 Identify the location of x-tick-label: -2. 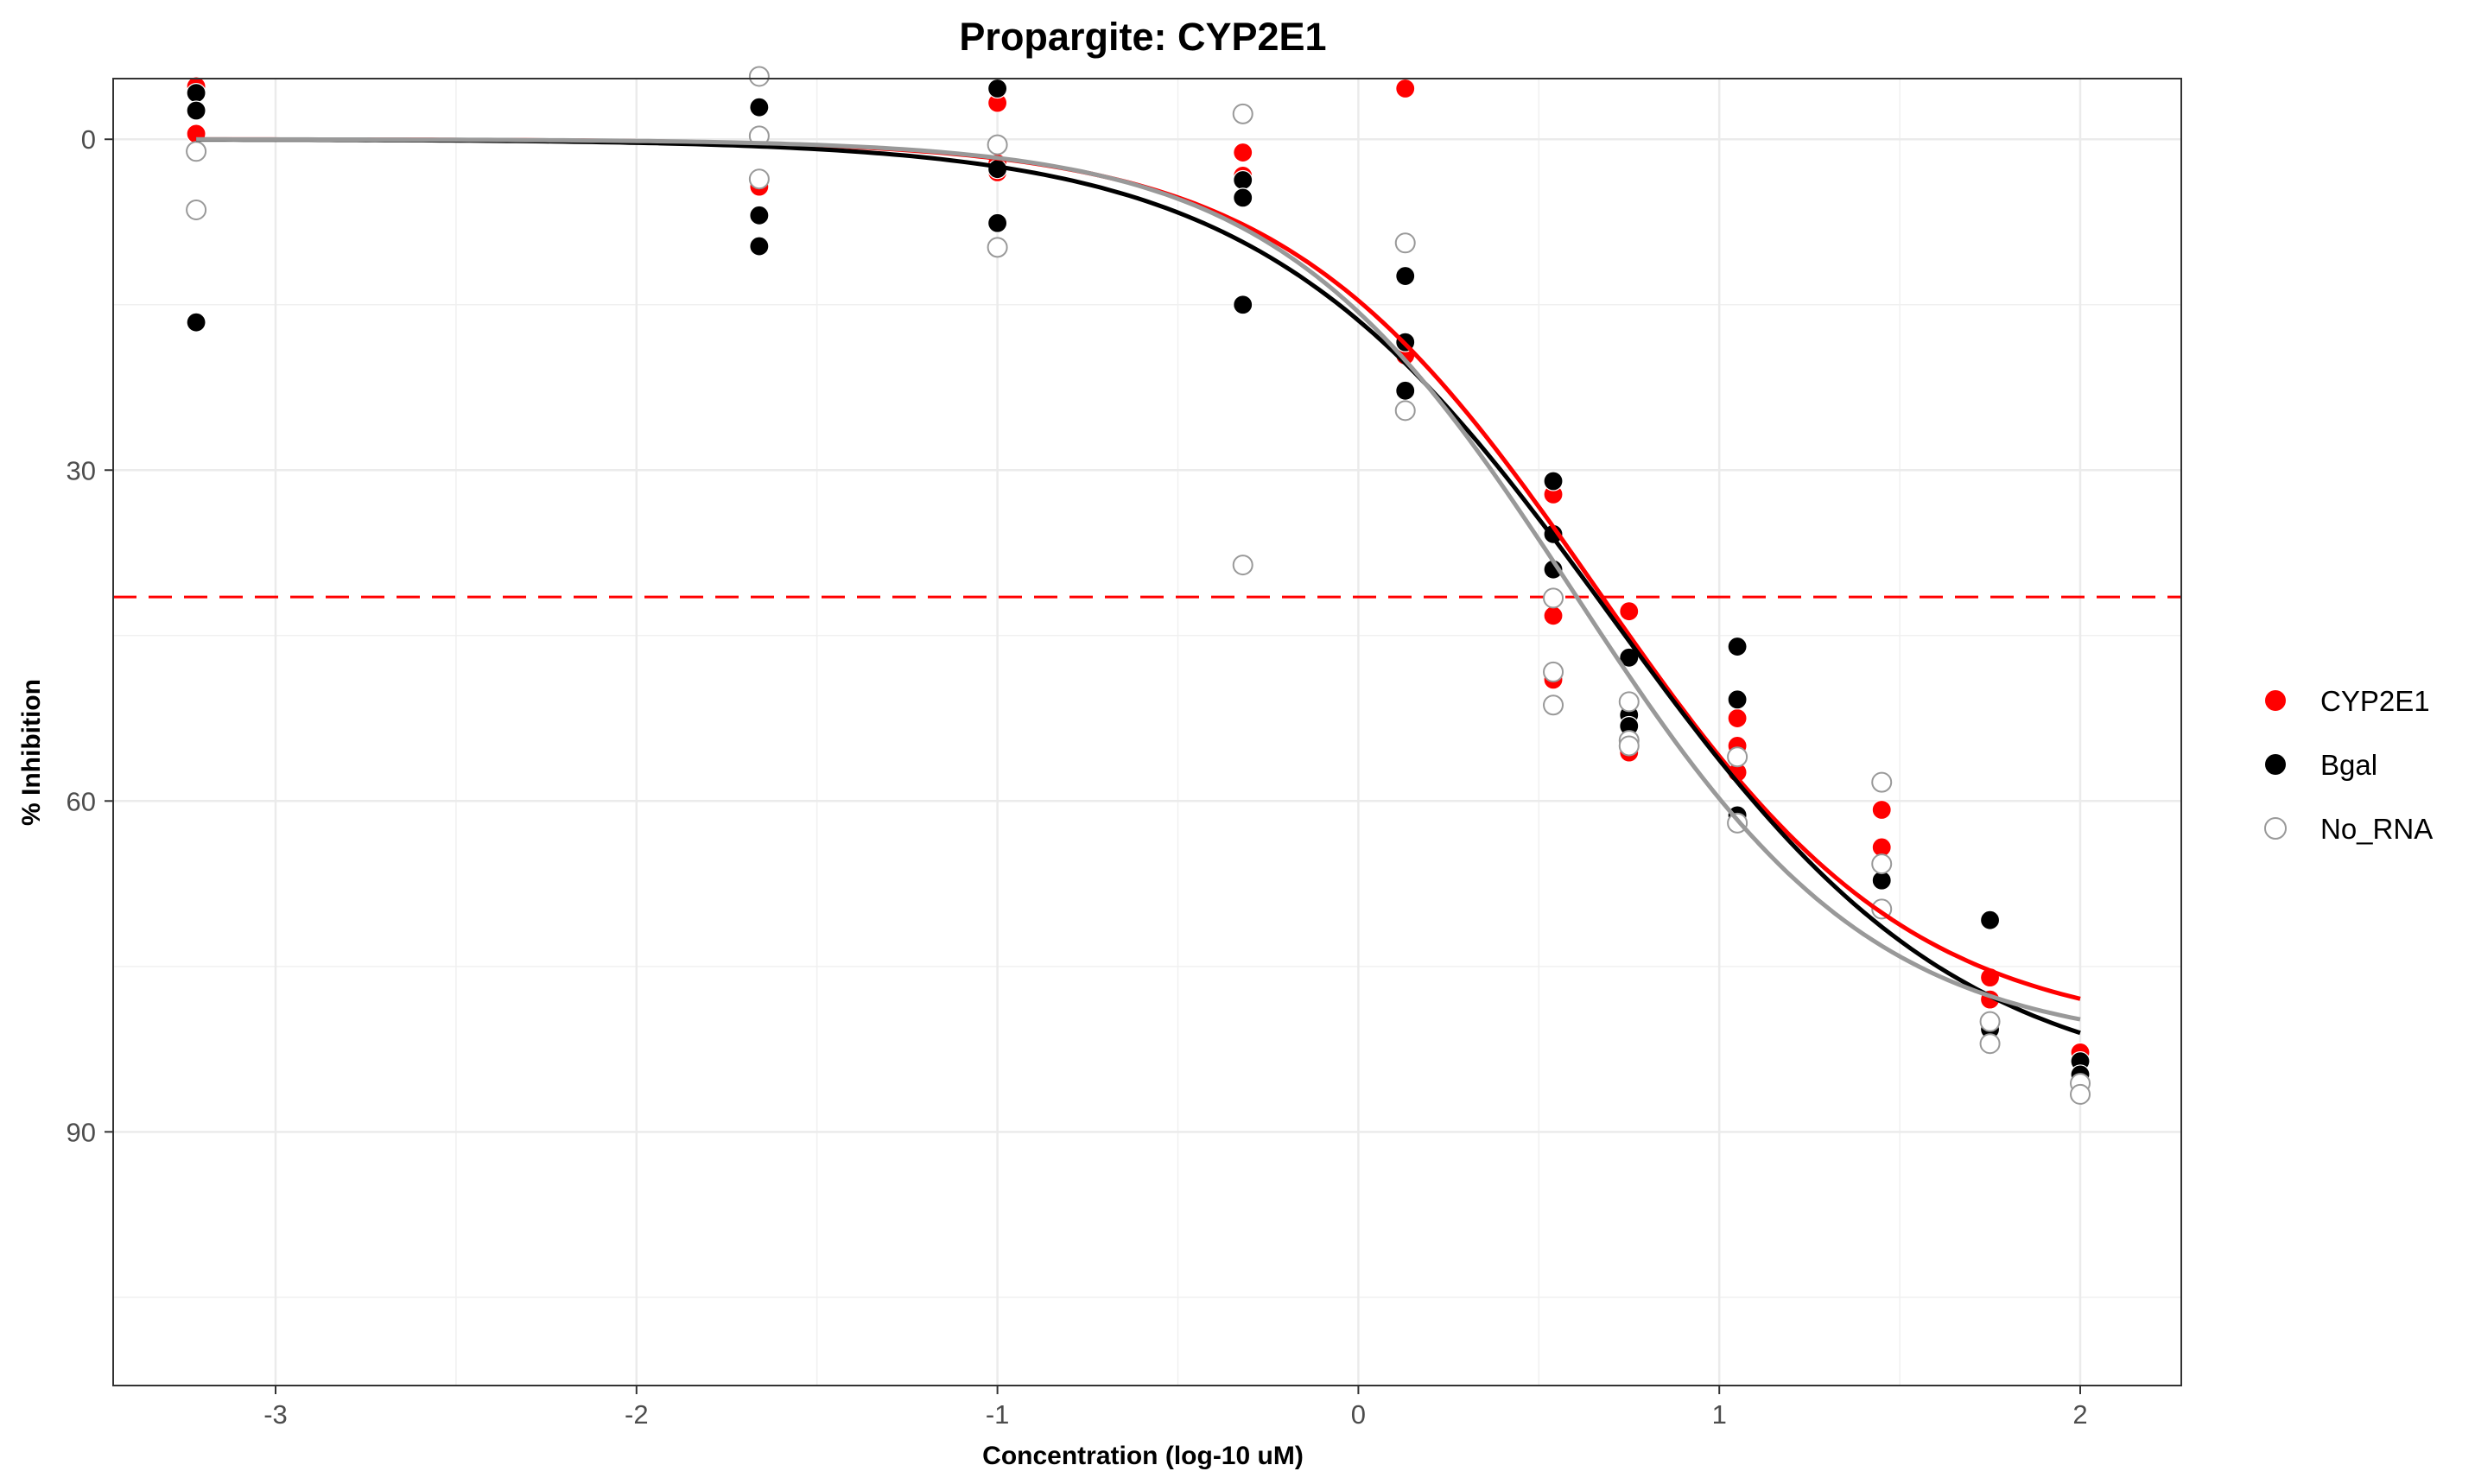
(637, 1414).